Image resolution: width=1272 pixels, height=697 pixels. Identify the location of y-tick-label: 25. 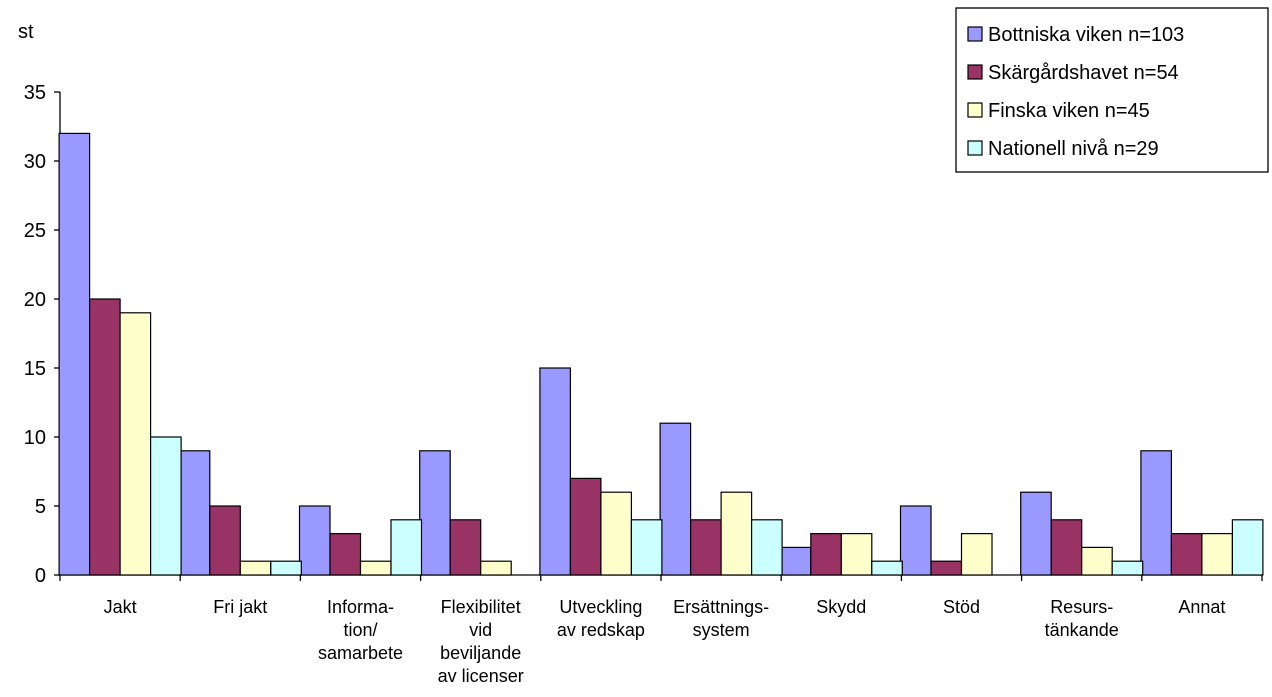
(35, 231).